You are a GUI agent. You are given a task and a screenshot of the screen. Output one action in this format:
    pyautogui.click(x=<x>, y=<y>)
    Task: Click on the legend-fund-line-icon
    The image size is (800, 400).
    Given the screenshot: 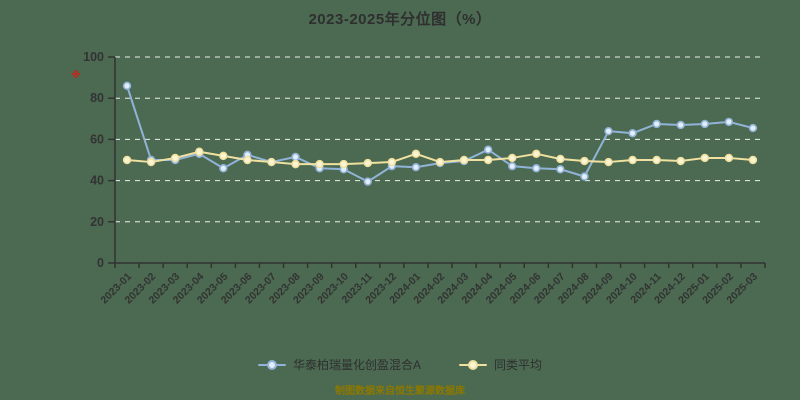 What is the action you would take?
    pyautogui.click(x=271, y=364)
    